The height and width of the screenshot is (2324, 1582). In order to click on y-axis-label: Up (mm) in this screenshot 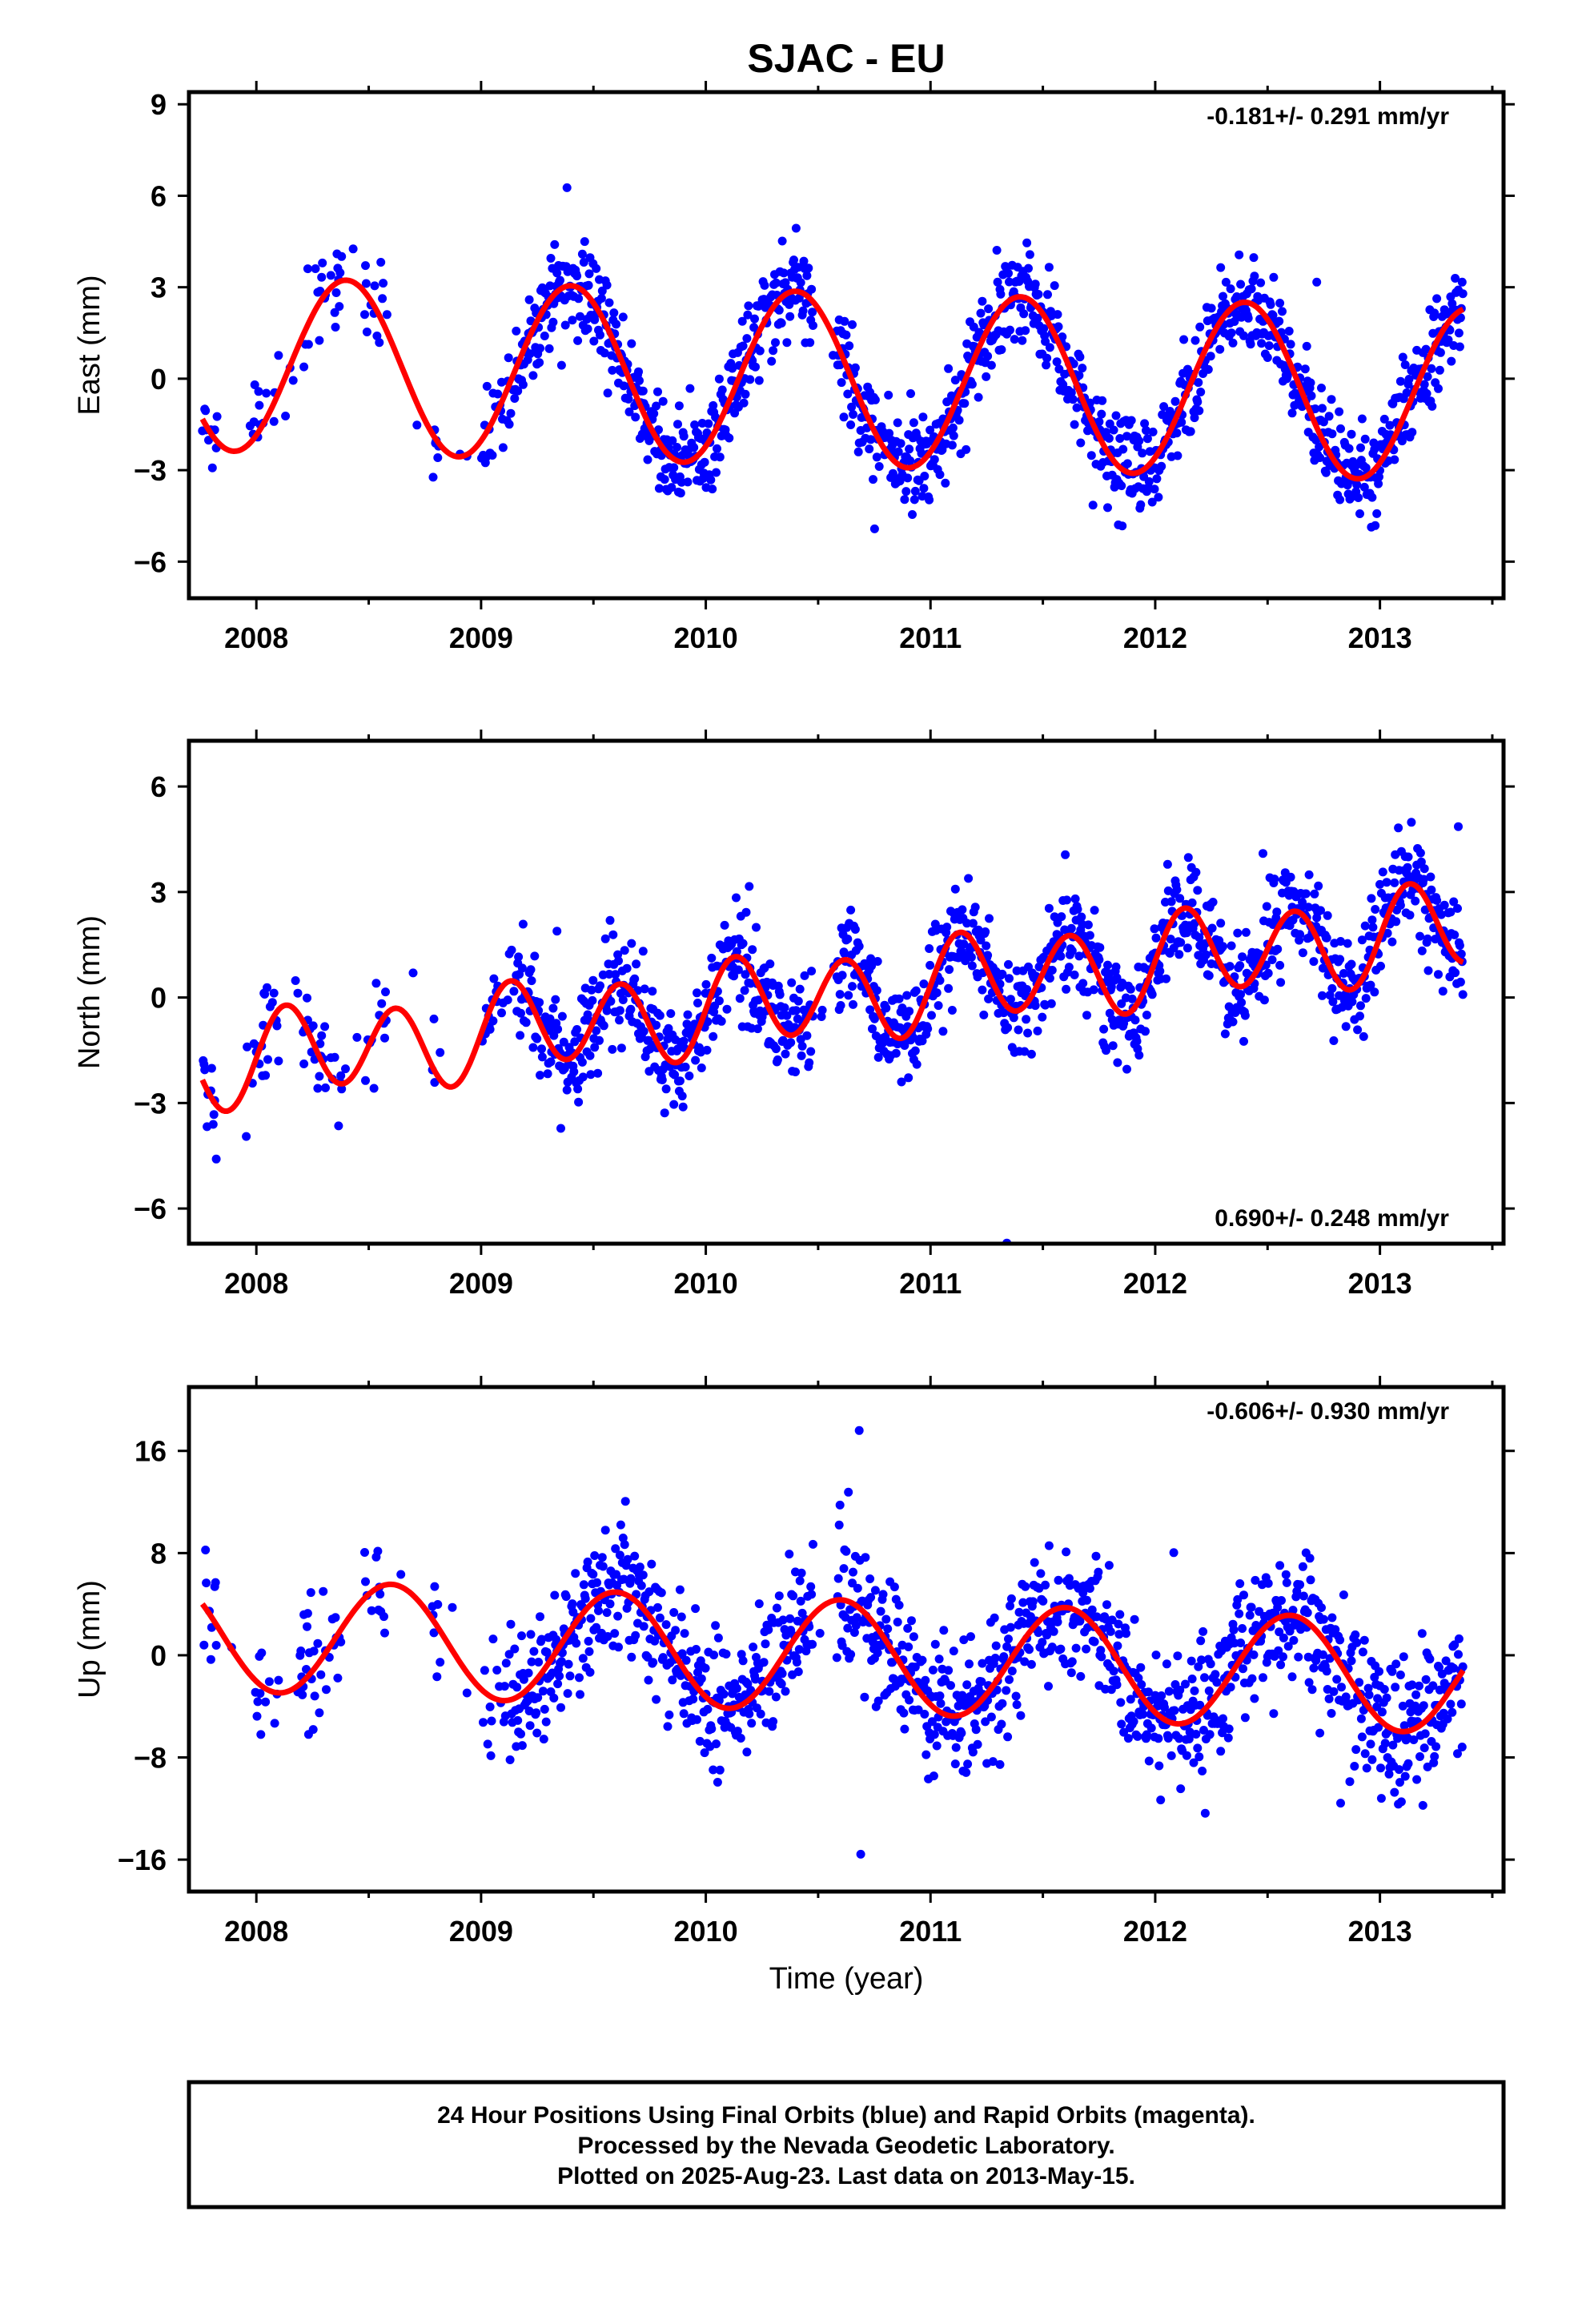, I will do `click(89, 1639)`.